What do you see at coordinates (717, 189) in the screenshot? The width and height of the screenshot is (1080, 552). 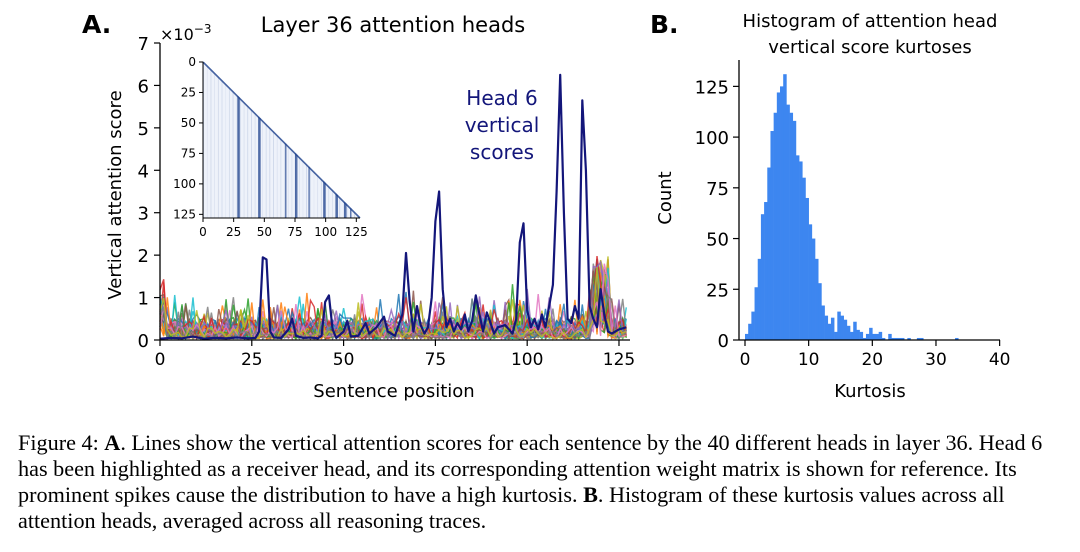 I see `y-tick-label: 75` at bounding box center [717, 189].